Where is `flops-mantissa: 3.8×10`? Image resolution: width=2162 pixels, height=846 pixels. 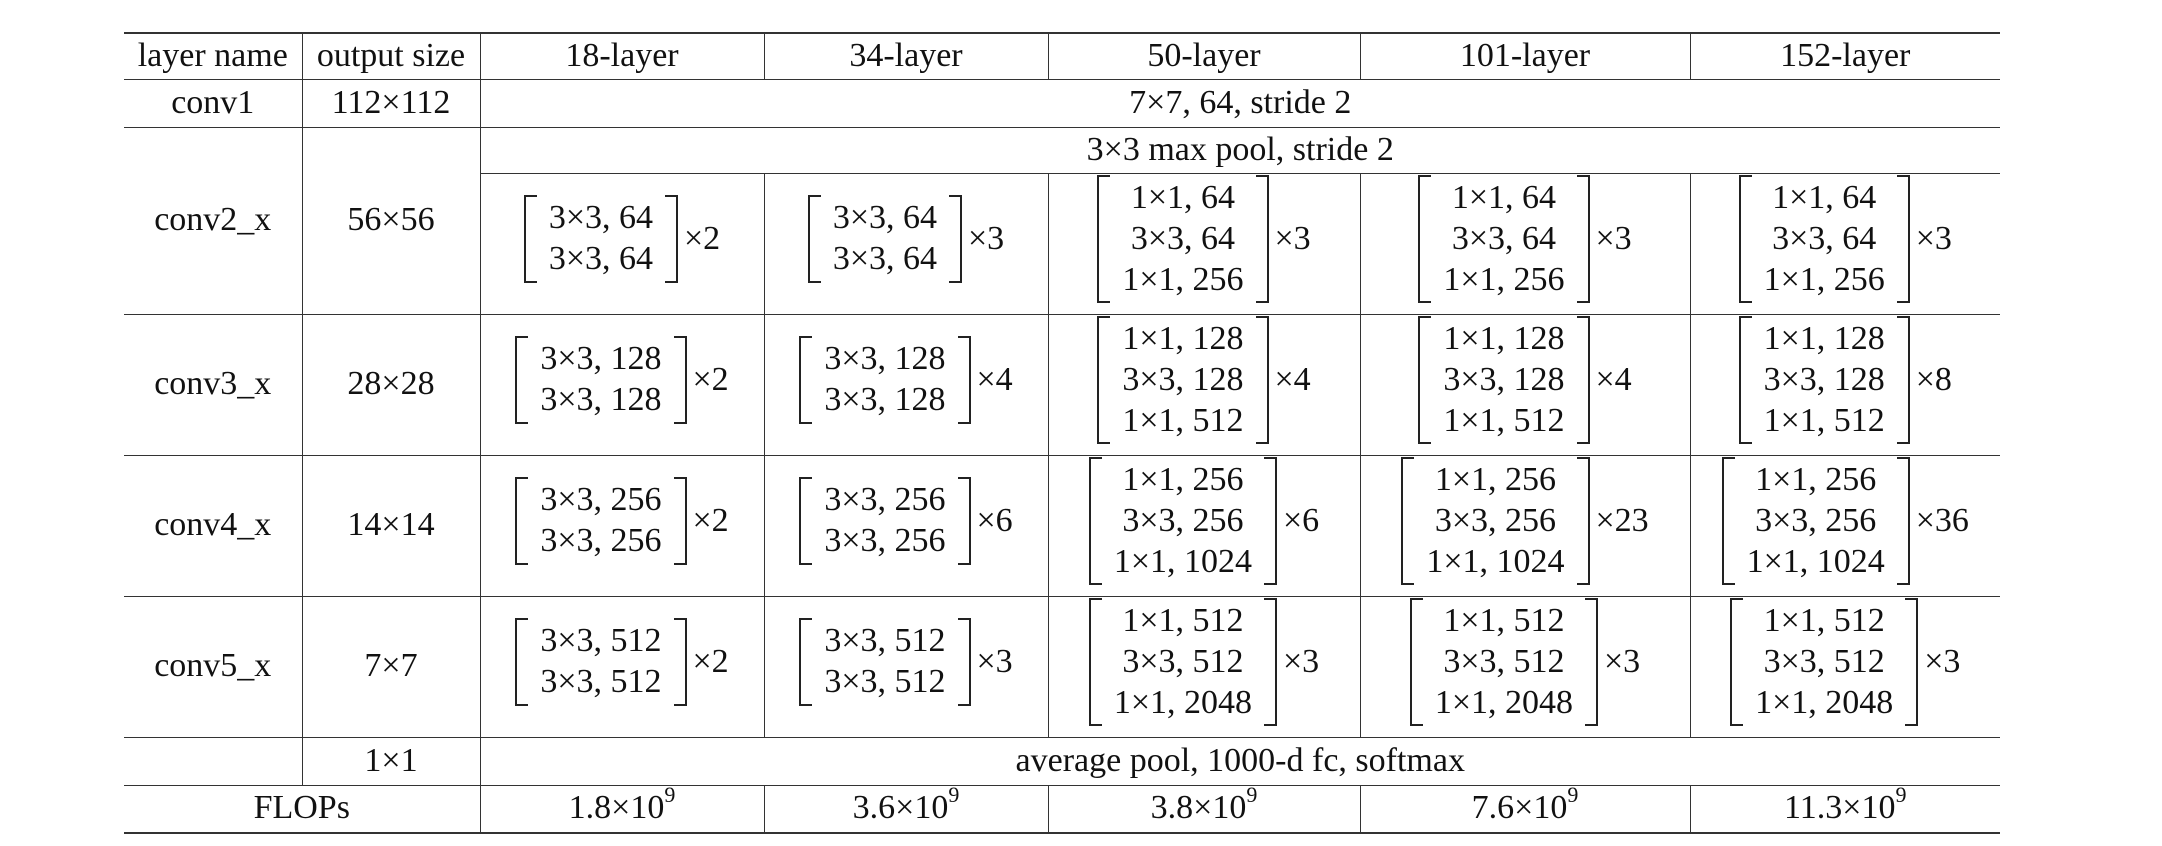
flops-mantissa: 3.8×10 is located at coordinates (1198, 808).